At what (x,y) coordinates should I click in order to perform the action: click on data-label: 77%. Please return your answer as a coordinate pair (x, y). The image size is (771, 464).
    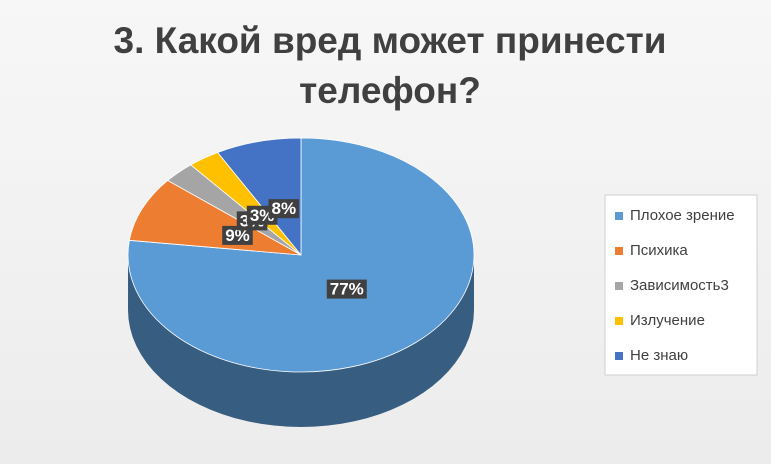
    Looking at the image, I should click on (346, 289).